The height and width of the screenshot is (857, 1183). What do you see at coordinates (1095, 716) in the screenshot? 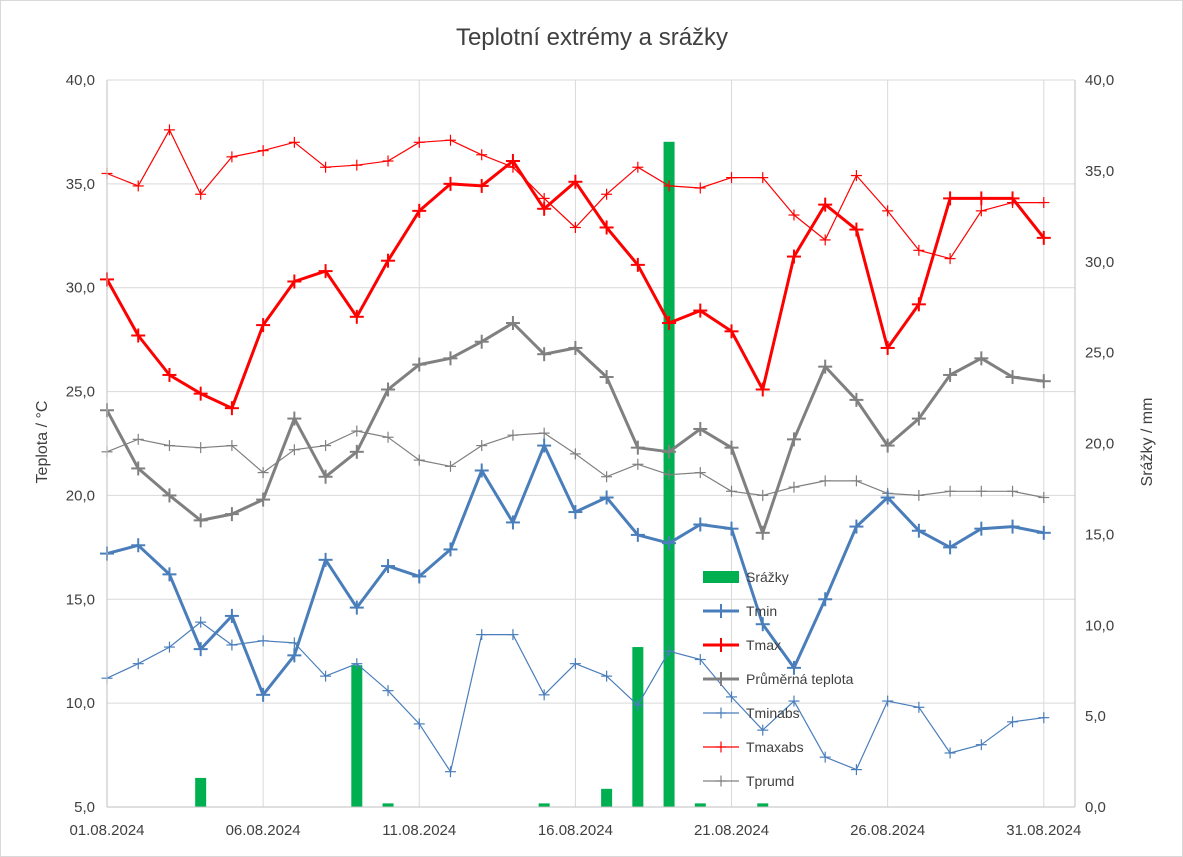
I see `y2-tick-label: 5,0` at bounding box center [1095, 716].